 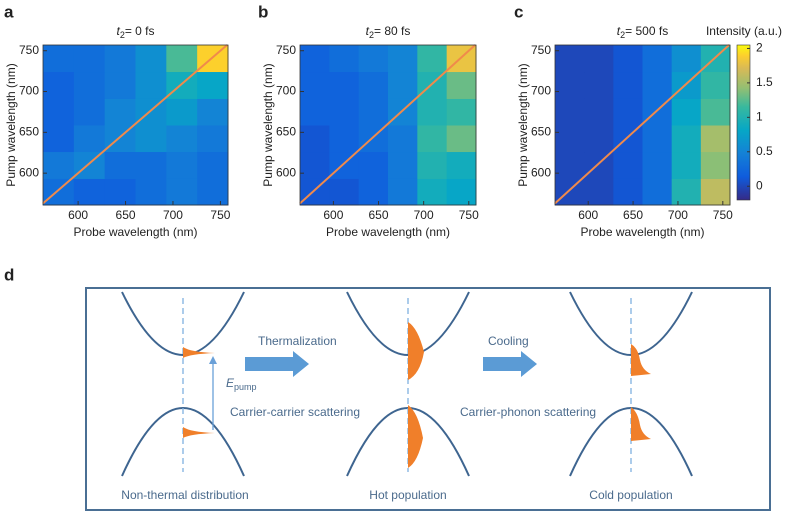 What do you see at coordinates (630, 495) in the screenshot?
I see `state-label: Cold population` at bounding box center [630, 495].